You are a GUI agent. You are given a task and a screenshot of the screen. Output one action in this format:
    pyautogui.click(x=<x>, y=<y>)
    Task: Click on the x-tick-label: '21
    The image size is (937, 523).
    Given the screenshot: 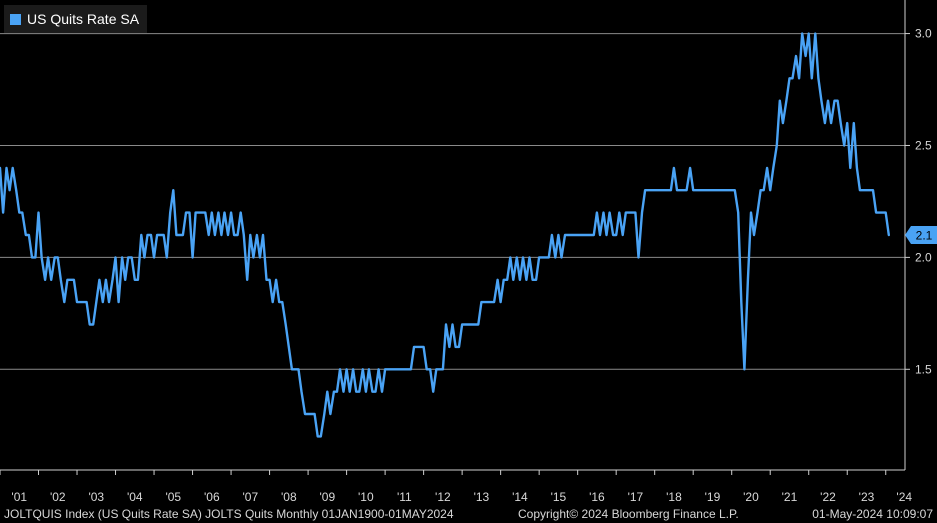 What is the action you would take?
    pyautogui.click(x=790, y=497)
    